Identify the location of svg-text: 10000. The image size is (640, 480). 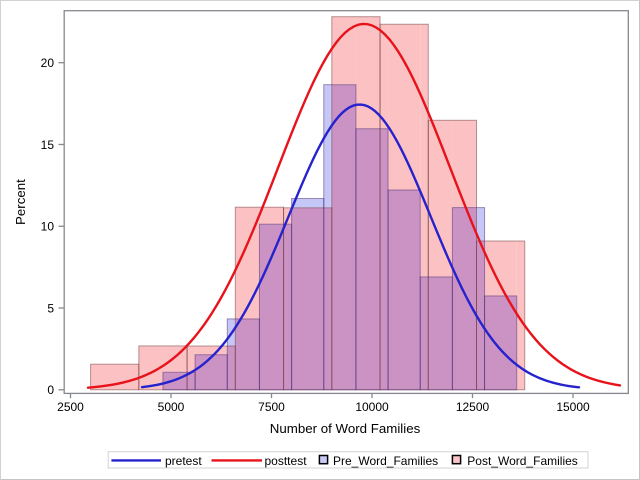
(372, 407).